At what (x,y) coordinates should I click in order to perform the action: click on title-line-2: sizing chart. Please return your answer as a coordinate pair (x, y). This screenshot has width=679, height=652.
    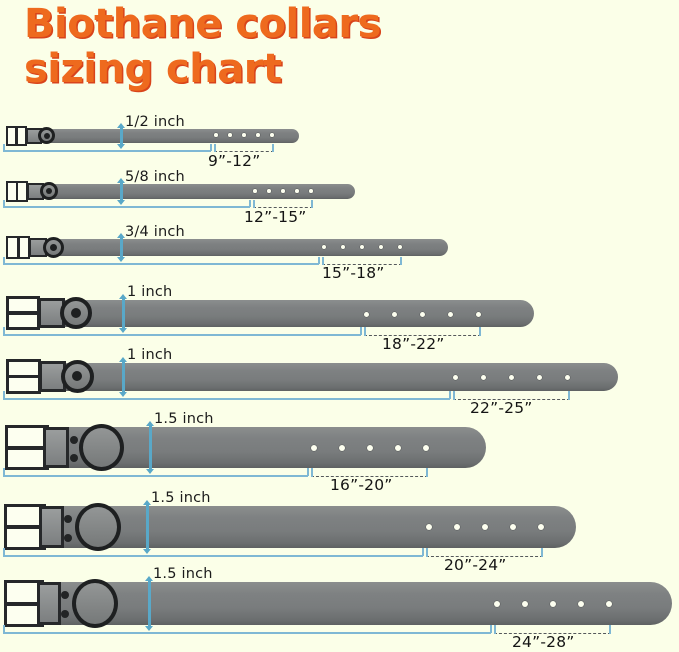
    Looking at the image, I should click on (153, 69).